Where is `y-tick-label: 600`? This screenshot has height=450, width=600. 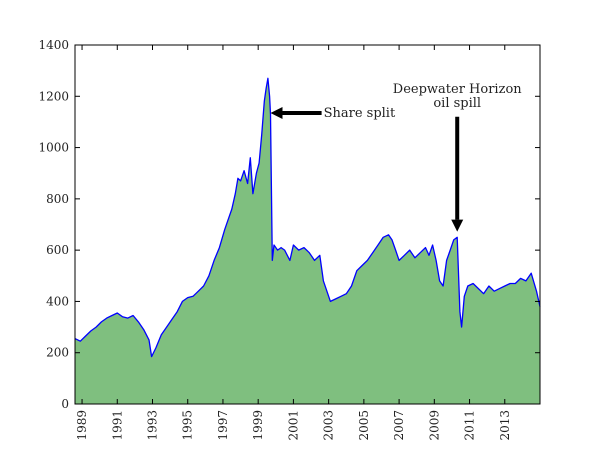 y-tick-label: 600 is located at coordinates (57, 250).